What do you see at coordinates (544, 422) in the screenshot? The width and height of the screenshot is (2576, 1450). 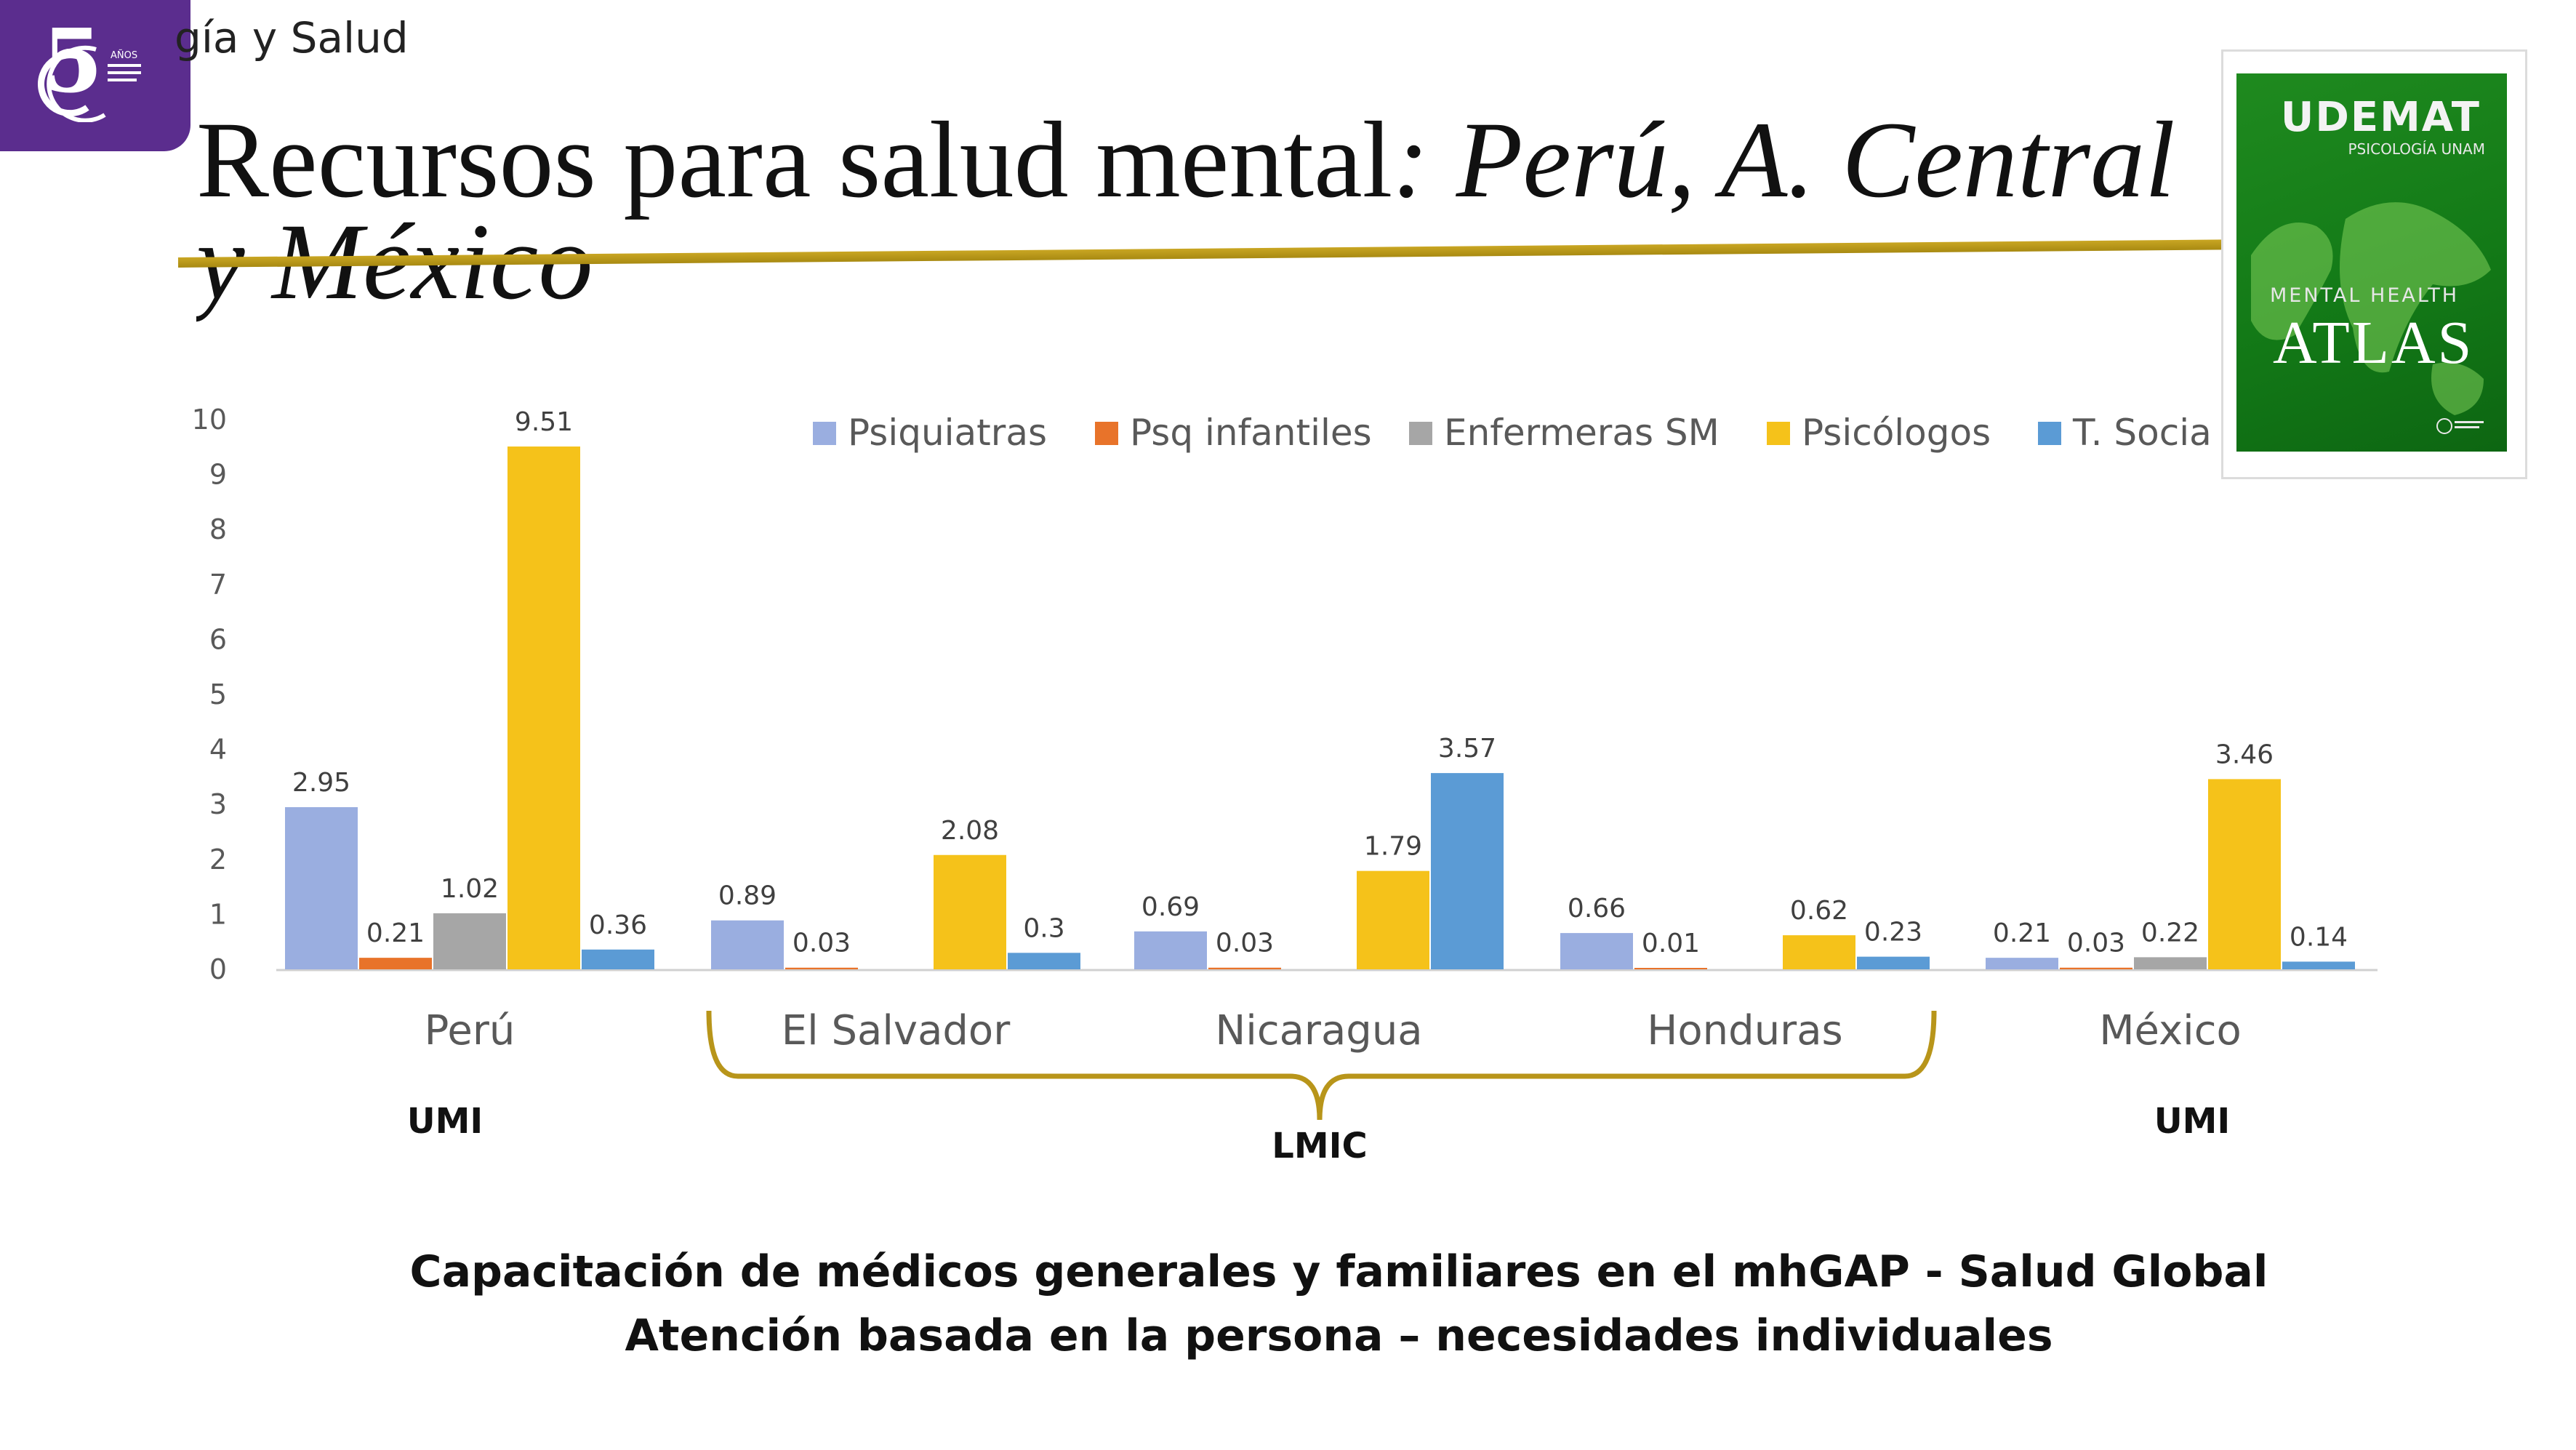 I see `data-label-Perú-Psicólogos: 9.51` at bounding box center [544, 422].